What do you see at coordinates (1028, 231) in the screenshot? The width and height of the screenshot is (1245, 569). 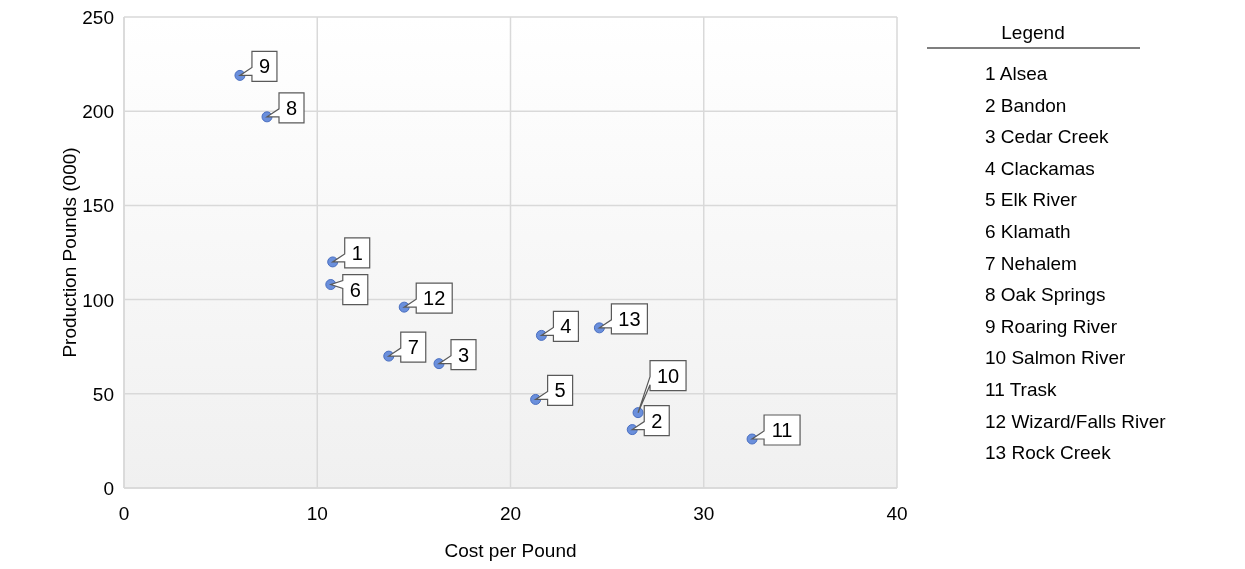 I see `text: 6 Klamath` at bounding box center [1028, 231].